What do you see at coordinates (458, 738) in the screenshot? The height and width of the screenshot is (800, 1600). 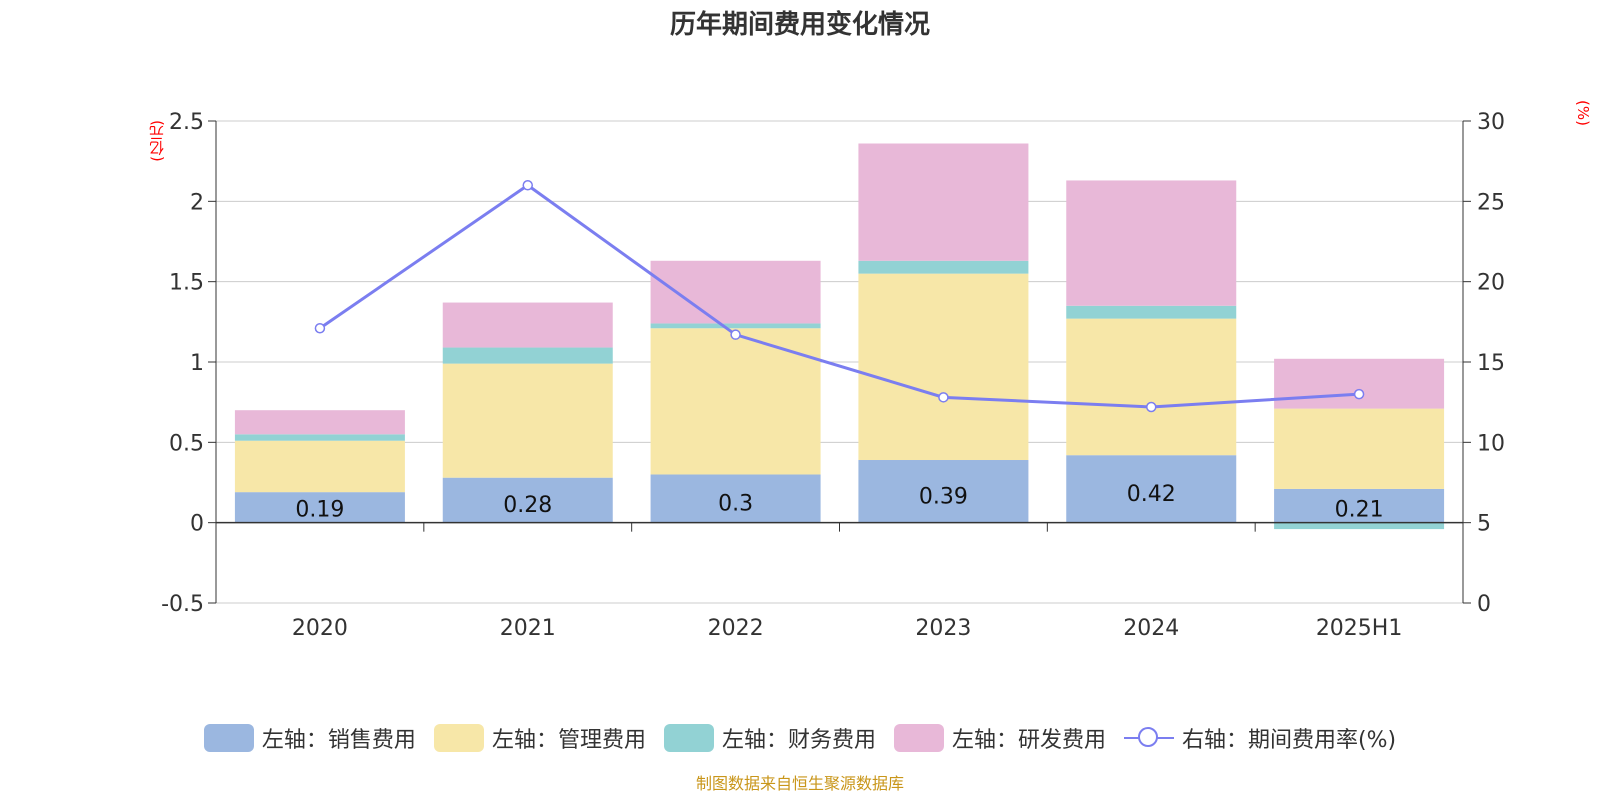 I see `legend-swatch-admin` at bounding box center [458, 738].